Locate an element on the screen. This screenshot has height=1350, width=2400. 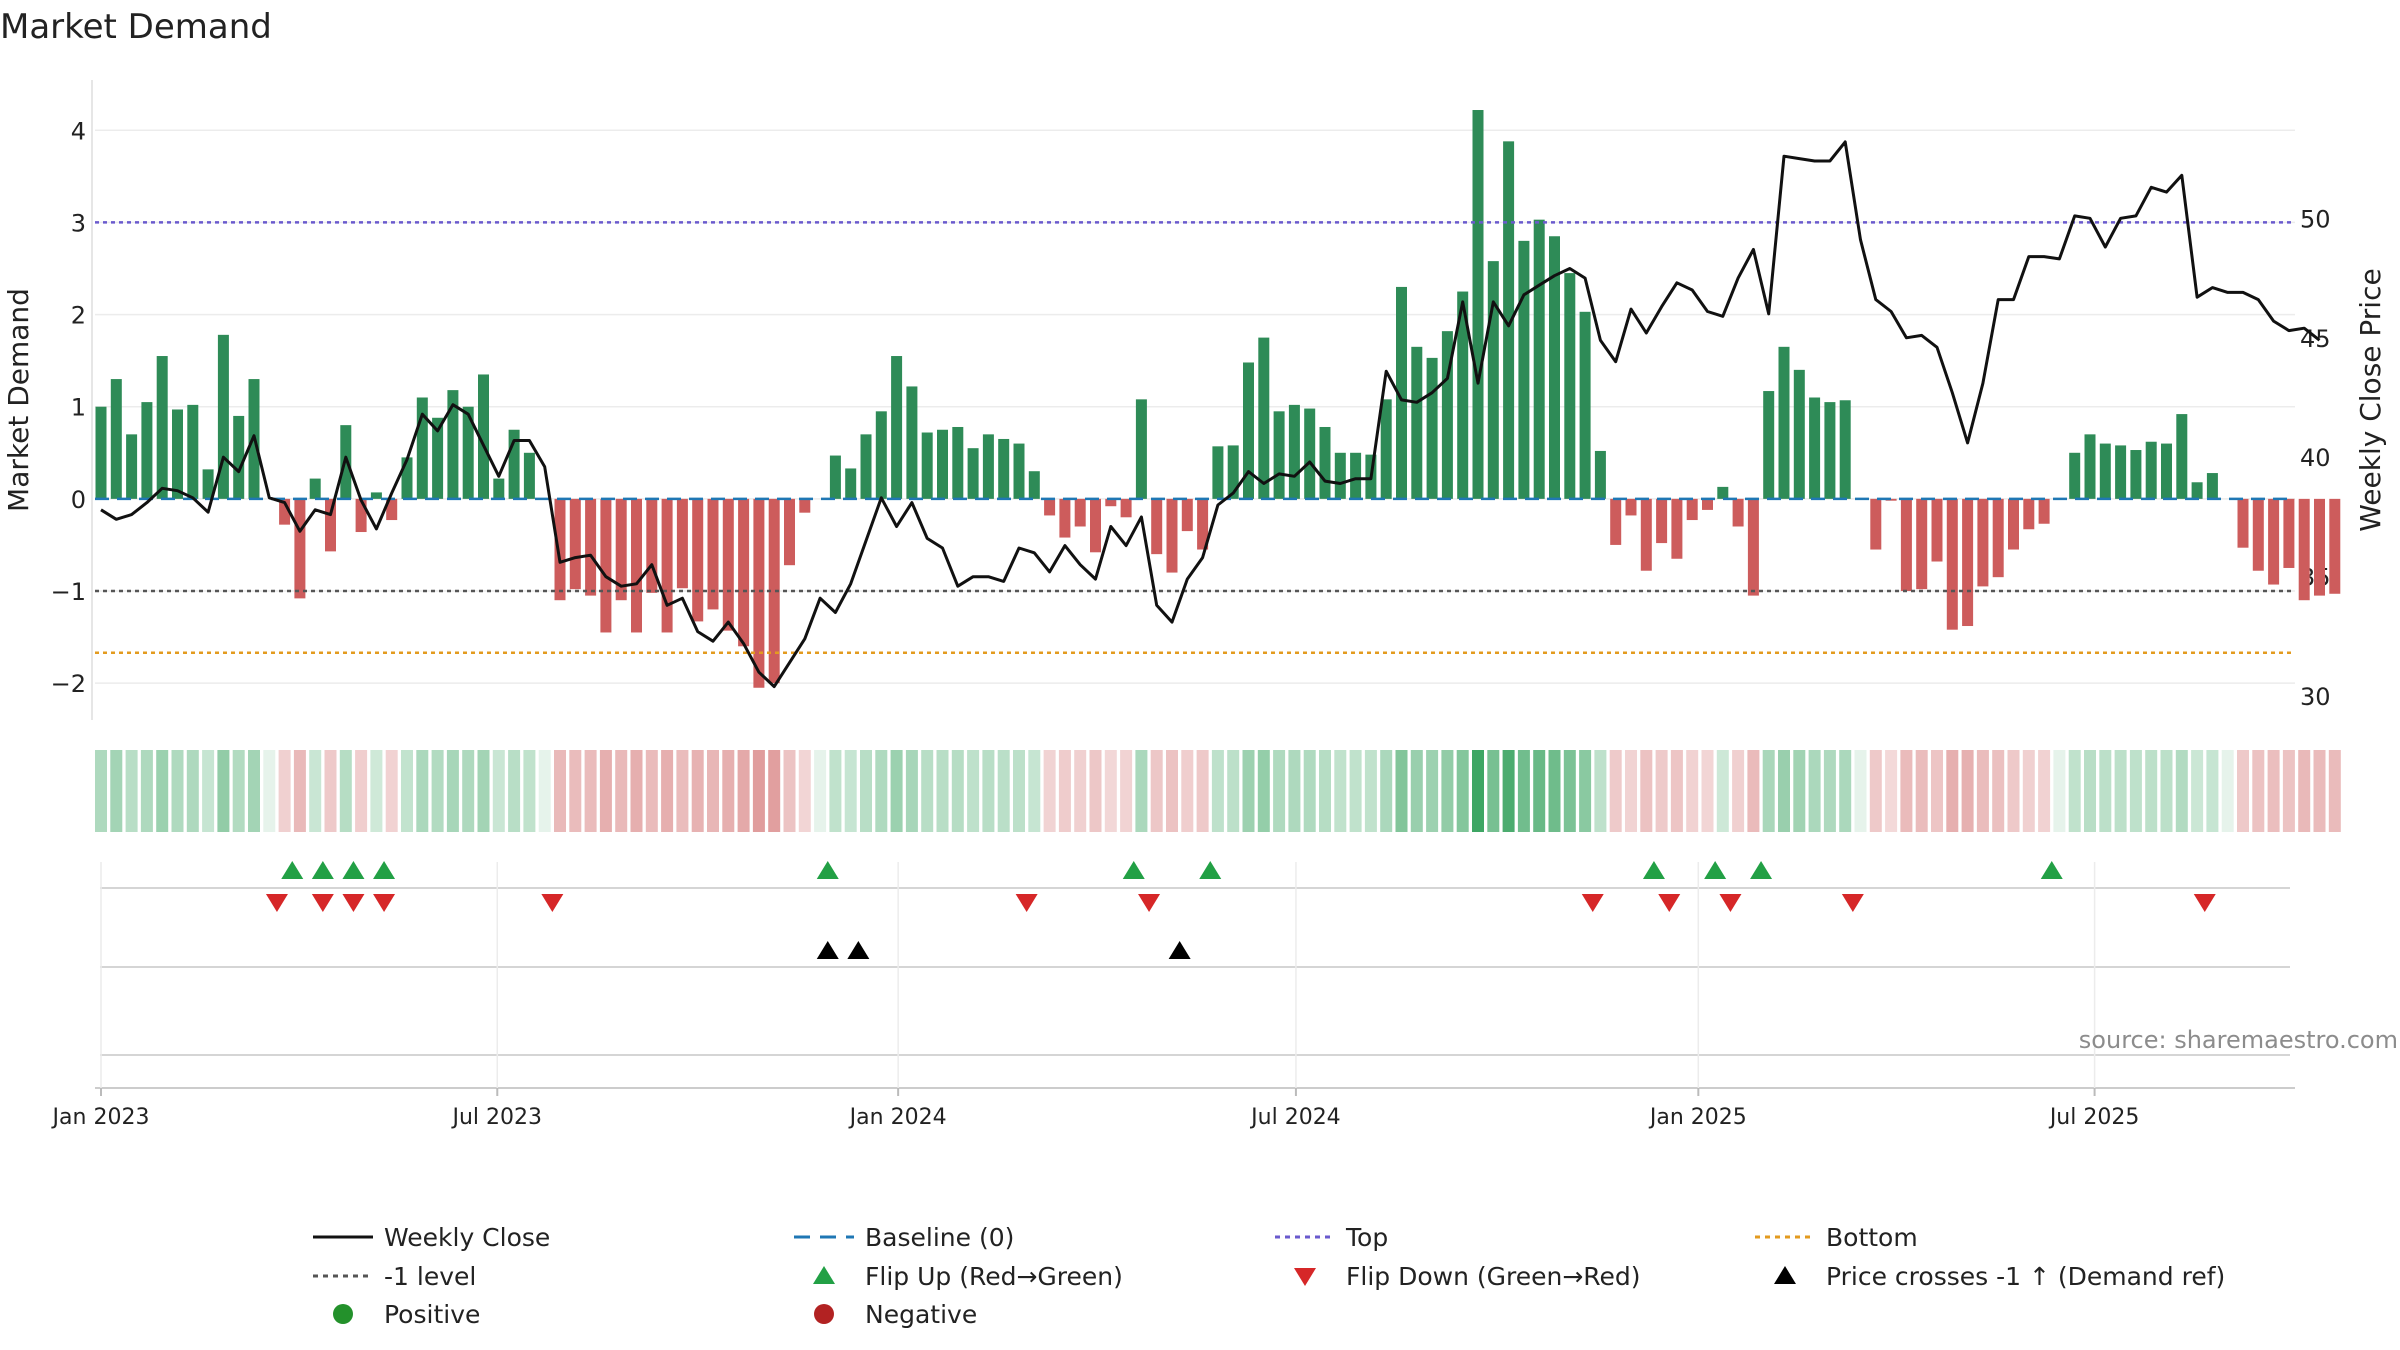
legend-label: Flip Up (Red→Green) is located at coordinates (994, 1276).